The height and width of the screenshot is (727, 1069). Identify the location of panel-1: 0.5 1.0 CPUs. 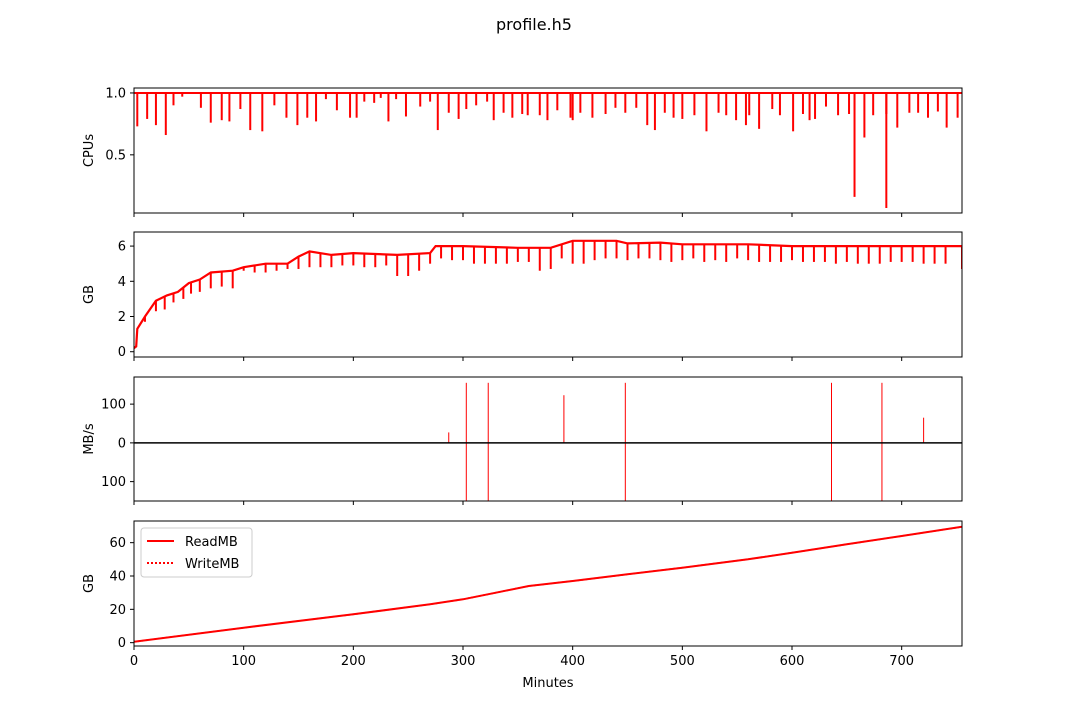
(522, 151).